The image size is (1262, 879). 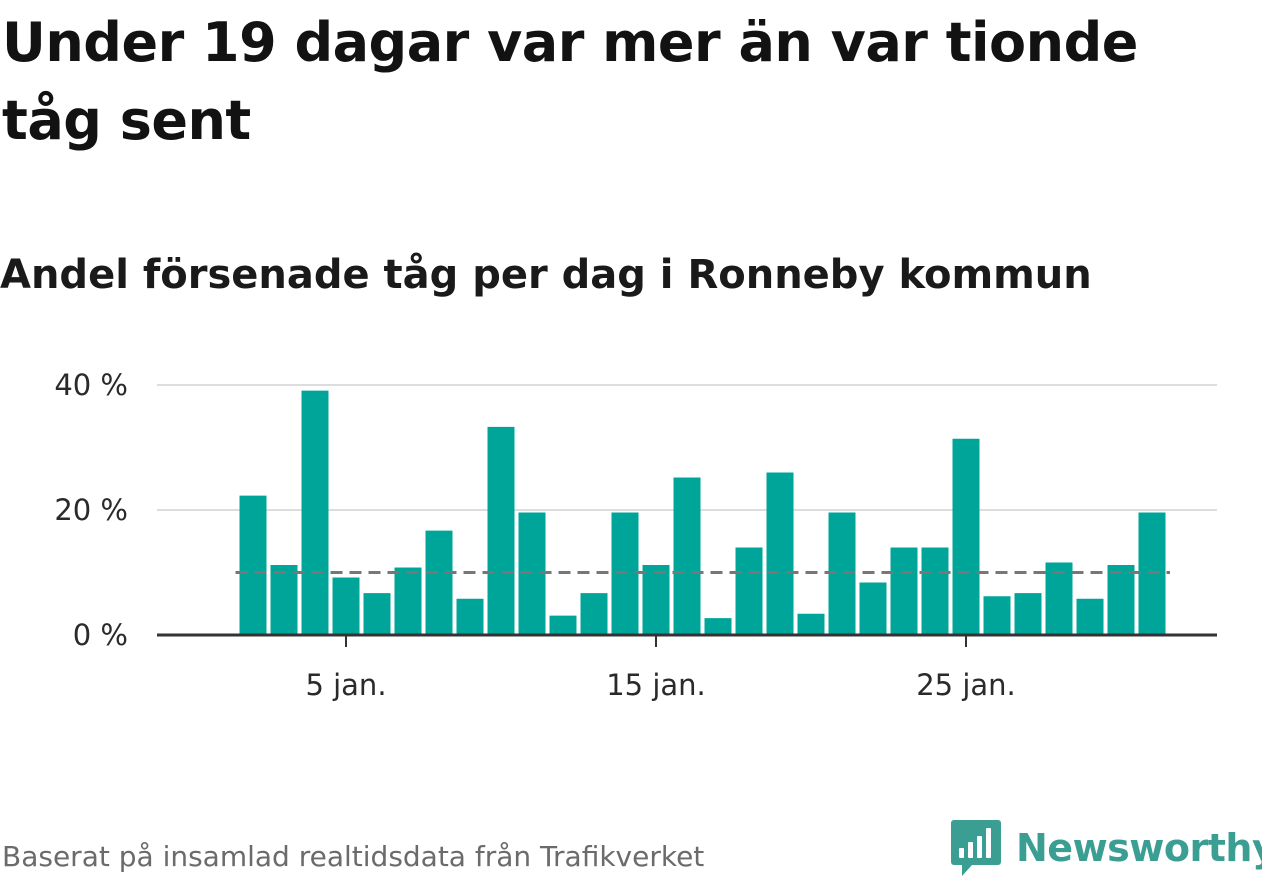 I want to click on x-tick-label: 5 jan., so click(x=345, y=685).